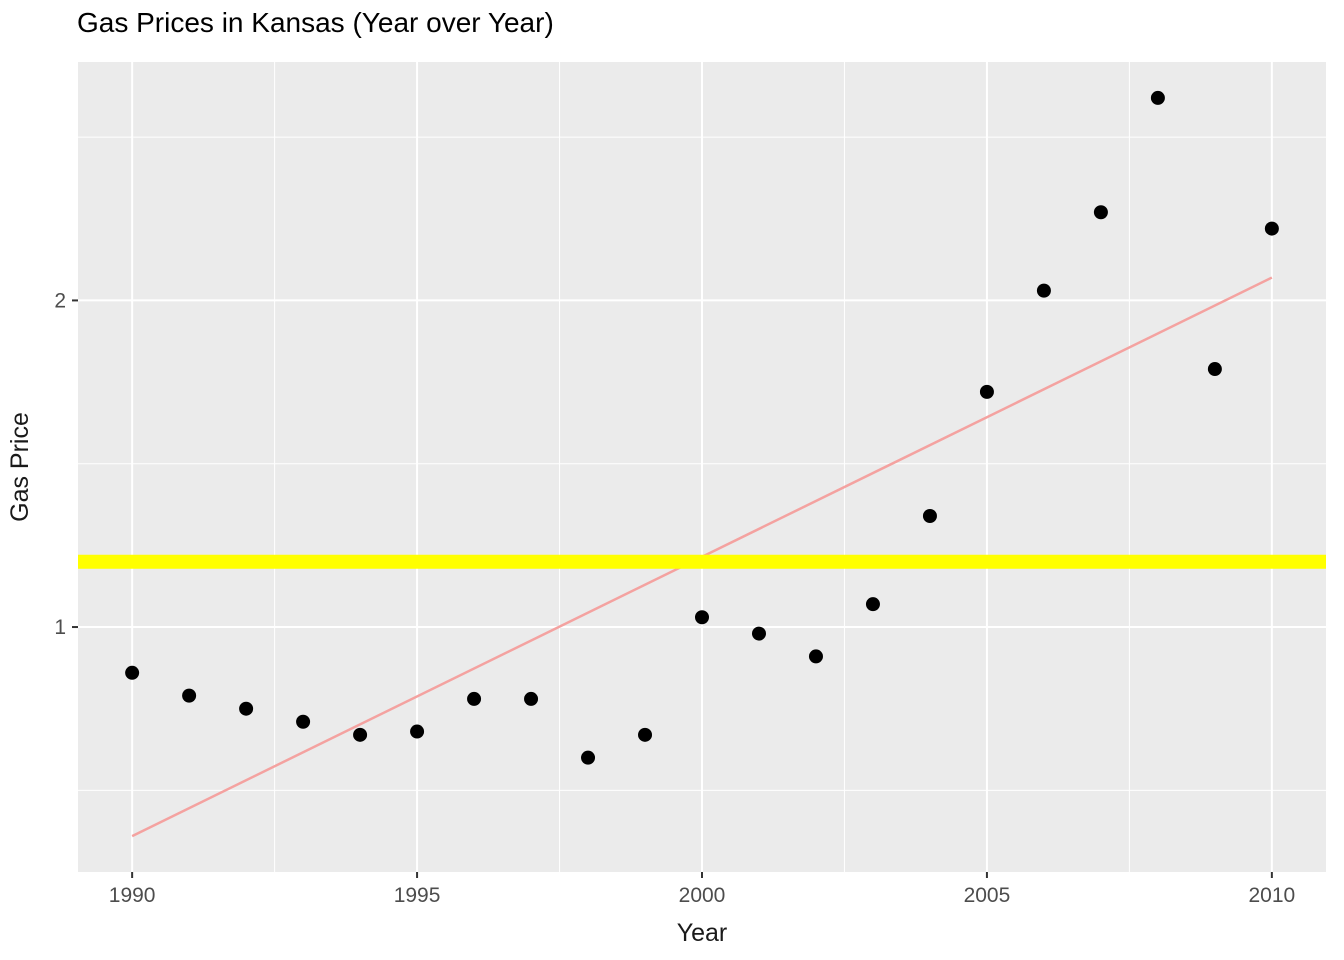  What do you see at coordinates (60, 627) in the screenshot?
I see `y-tick-label: 1` at bounding box center [60, 627].